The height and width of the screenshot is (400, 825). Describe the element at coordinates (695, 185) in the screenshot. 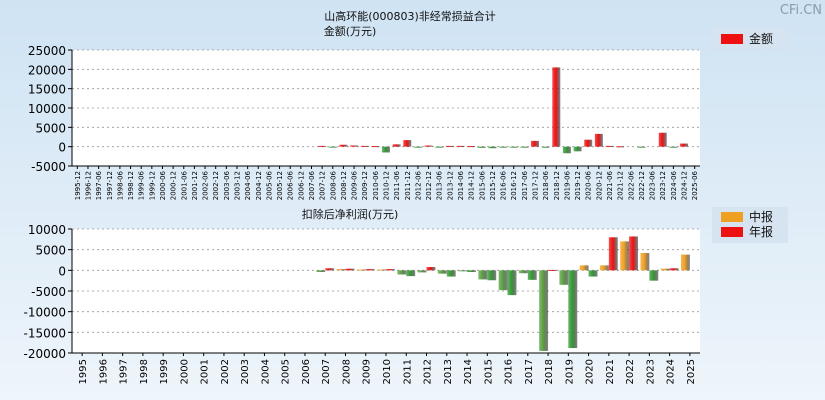

I see `chart1-xtick-label: 2025-06` at that location.